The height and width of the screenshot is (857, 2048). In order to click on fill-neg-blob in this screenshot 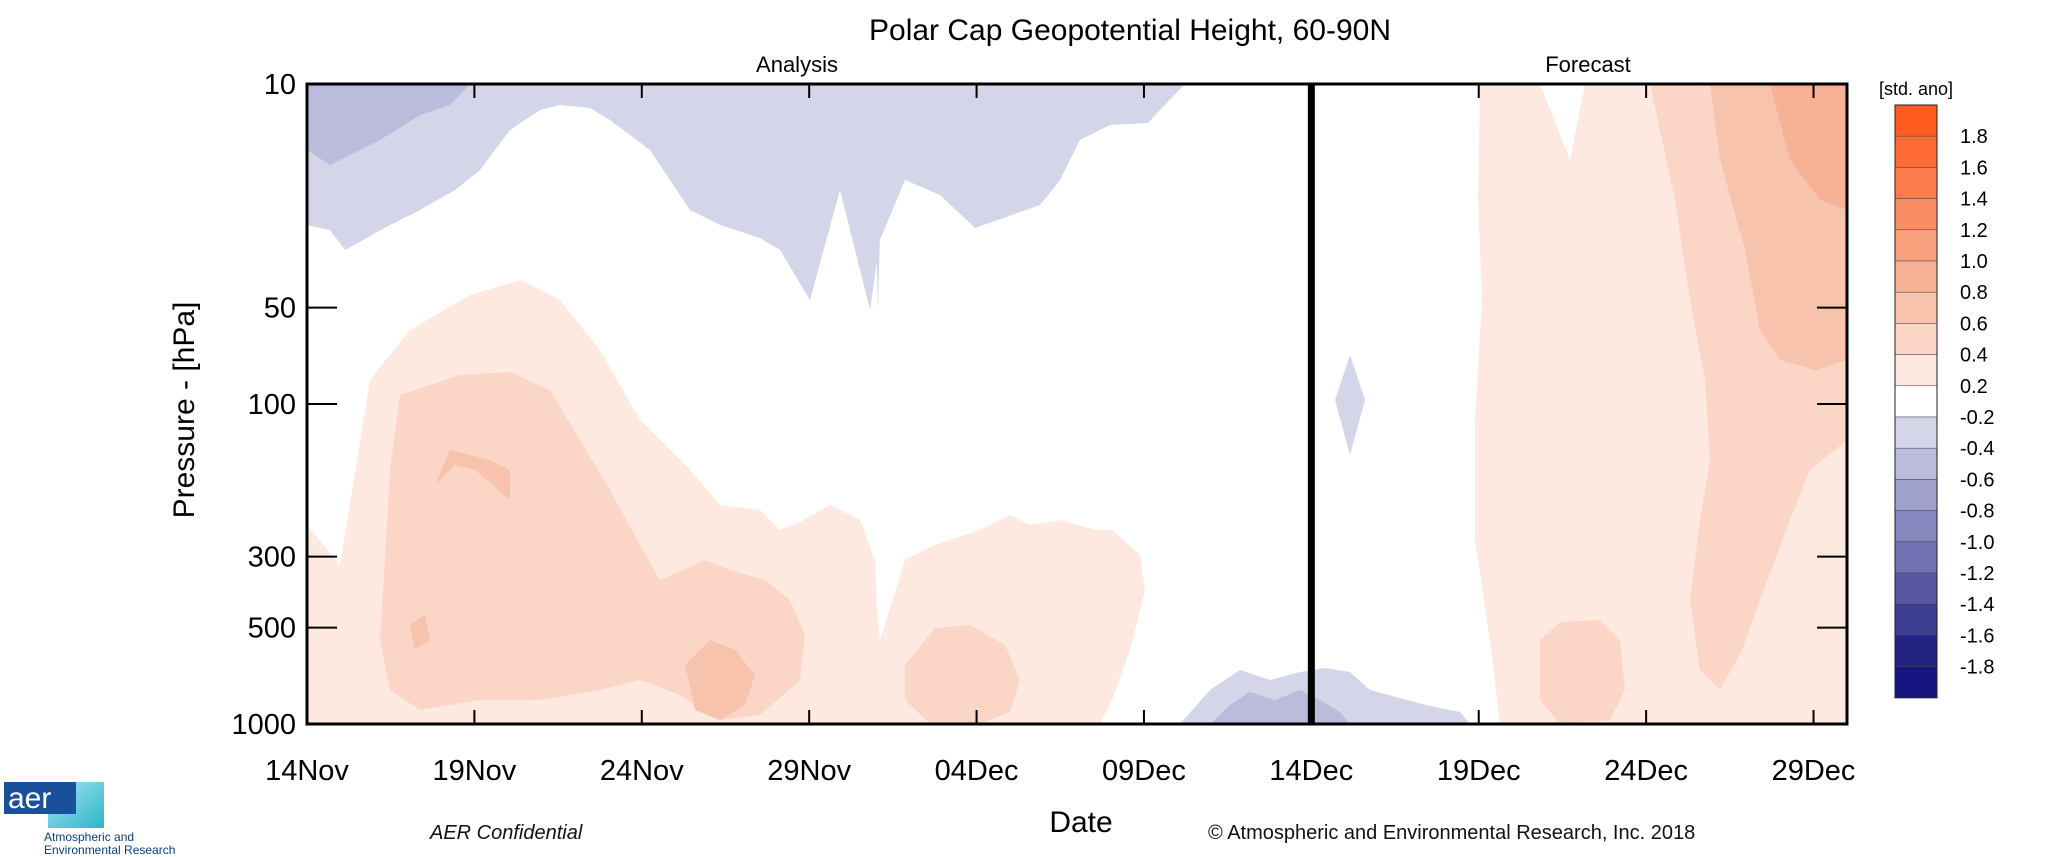, I will do `click(1350, 405)`.